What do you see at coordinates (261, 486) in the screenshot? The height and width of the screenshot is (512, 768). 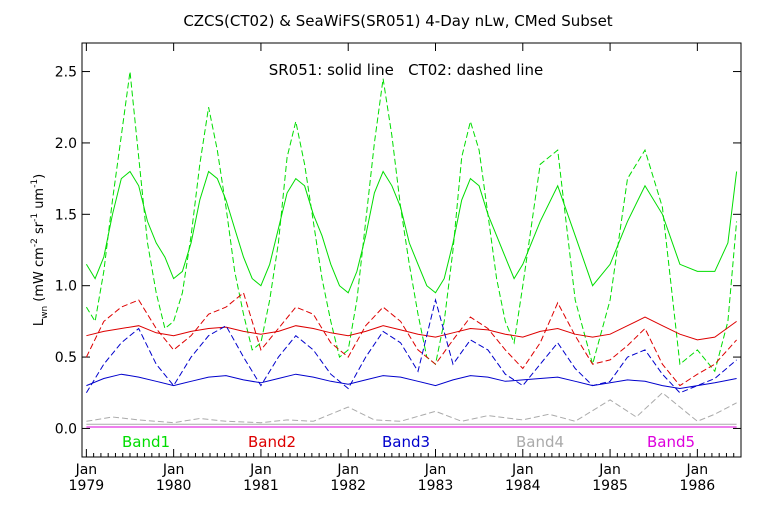 I see `x-tick-year-2: 1981` at bounding box center [261, 486].